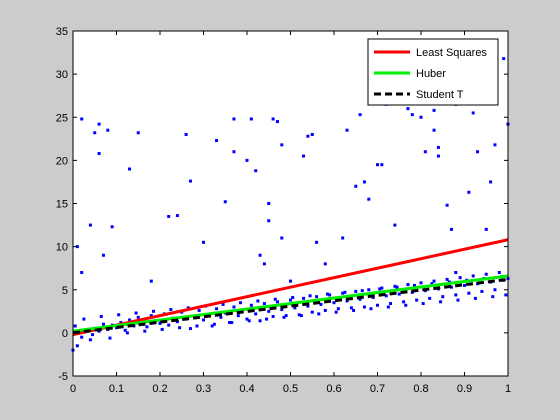 The width and height of the screenshot is (560, 420). What do you see at coordinates (377, 389) in the screenshot?
I see `x-tick-label: 0.7` at bounding box center [377, 389].